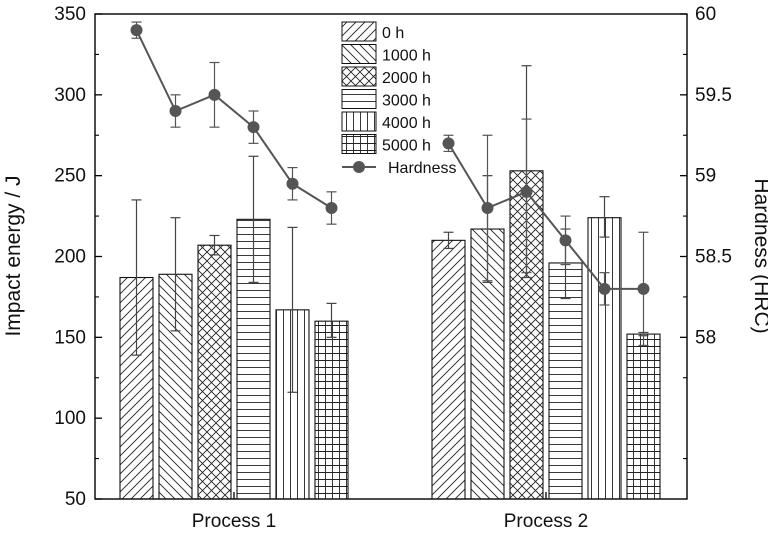 This screenshot has height=535, width=768. I want to click on right-tick-label: 58.5, so click(713, 257).